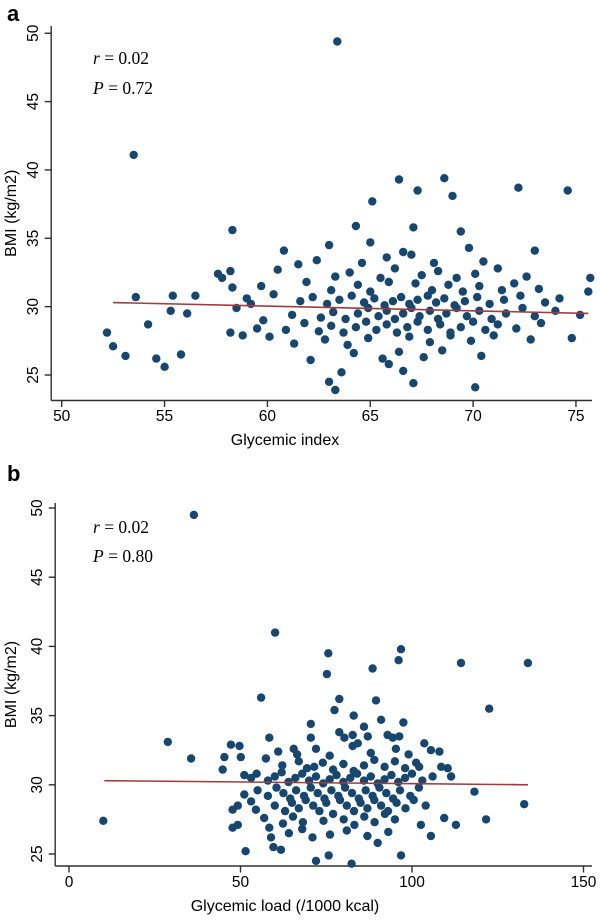 Image resolution: width=600 pixels, height=922 pixels. I want to click on panel-b-label: b, so click(14, 473).